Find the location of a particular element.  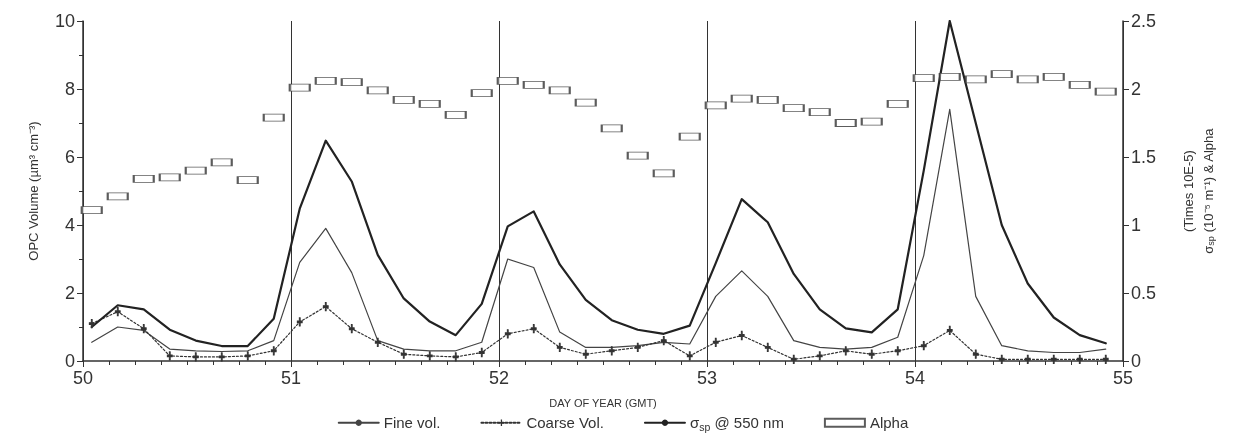

x-tick-label: 51 is located at coordinates (291, 378).